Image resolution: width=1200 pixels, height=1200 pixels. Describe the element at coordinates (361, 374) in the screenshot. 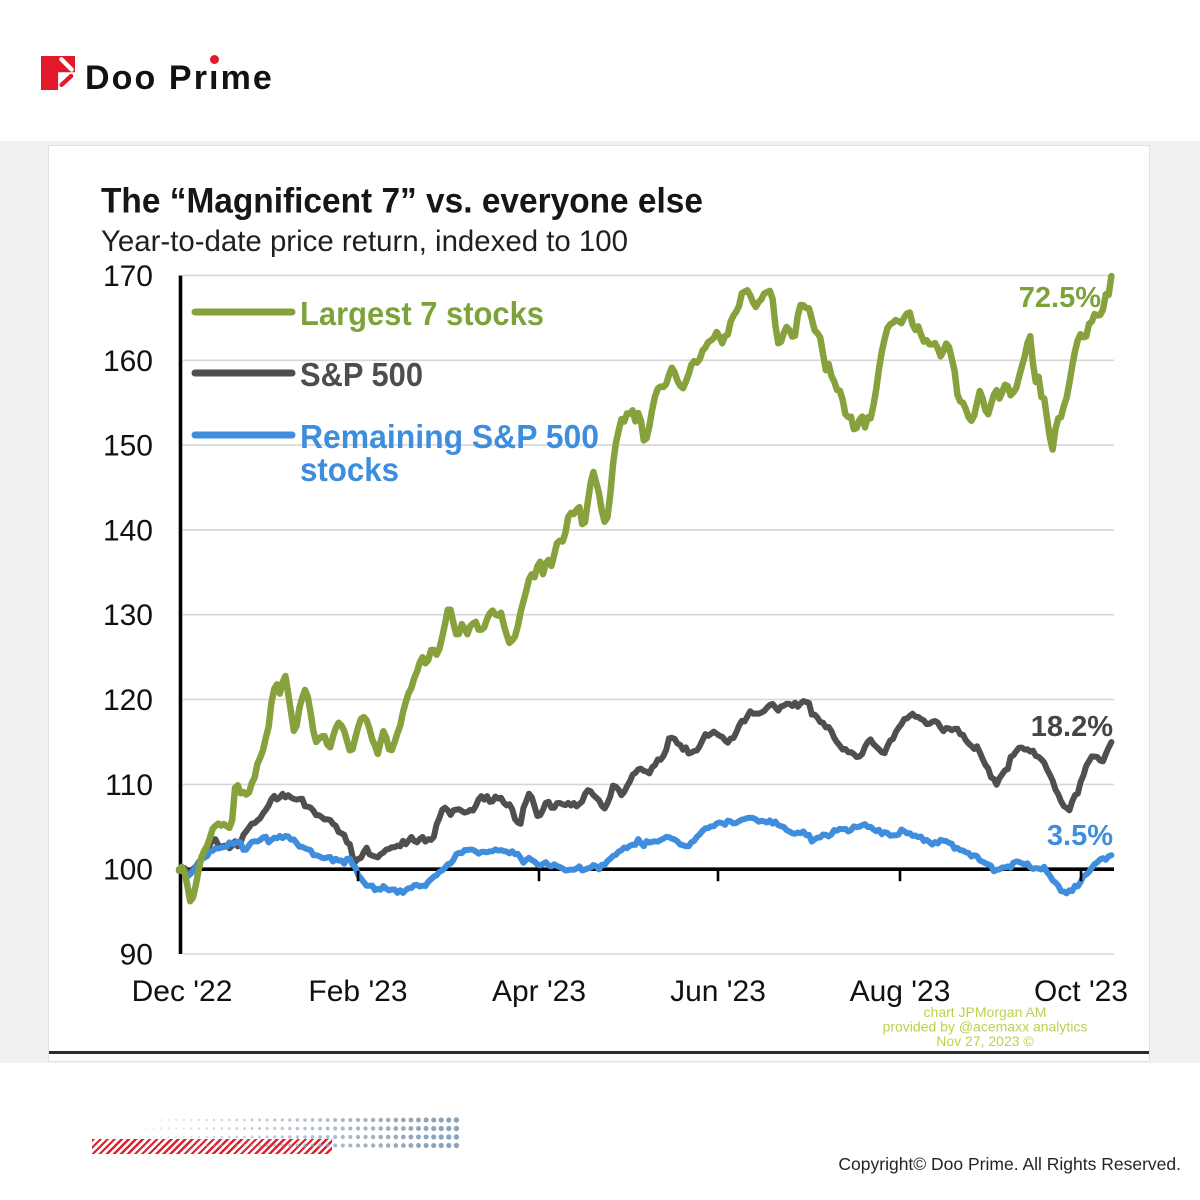

I see `svg-text: S&P 500` at that location.